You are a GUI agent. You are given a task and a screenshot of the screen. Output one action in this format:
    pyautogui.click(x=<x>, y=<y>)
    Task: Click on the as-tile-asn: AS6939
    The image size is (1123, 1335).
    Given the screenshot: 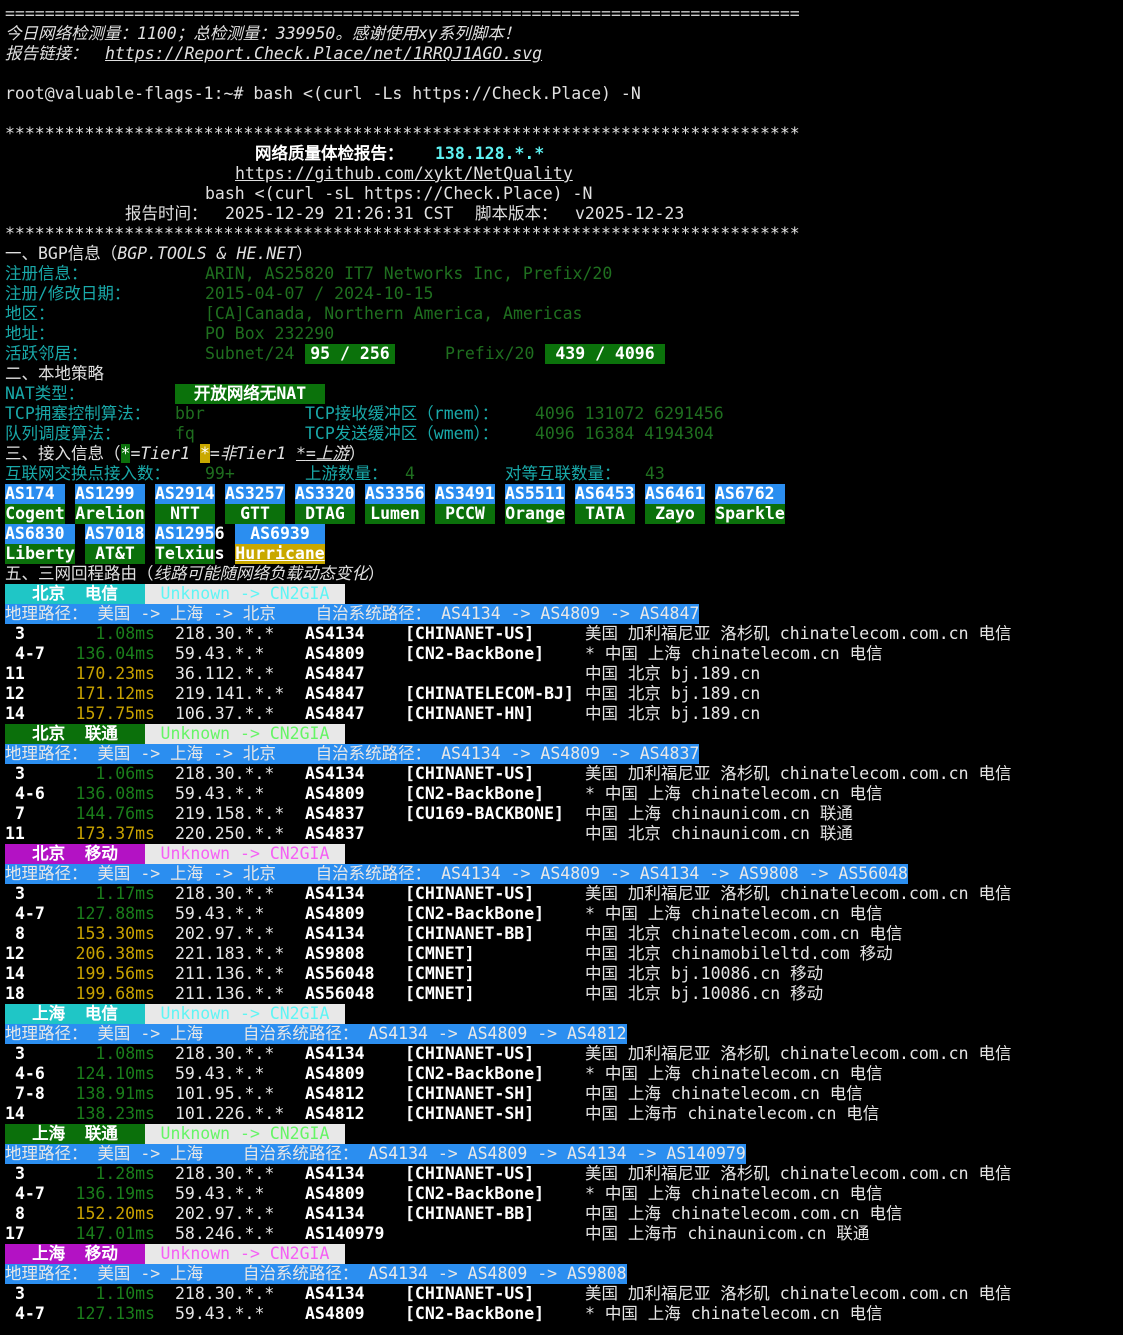 What is the action you would take?
    pyautogui.click(x=280, y=534)
    